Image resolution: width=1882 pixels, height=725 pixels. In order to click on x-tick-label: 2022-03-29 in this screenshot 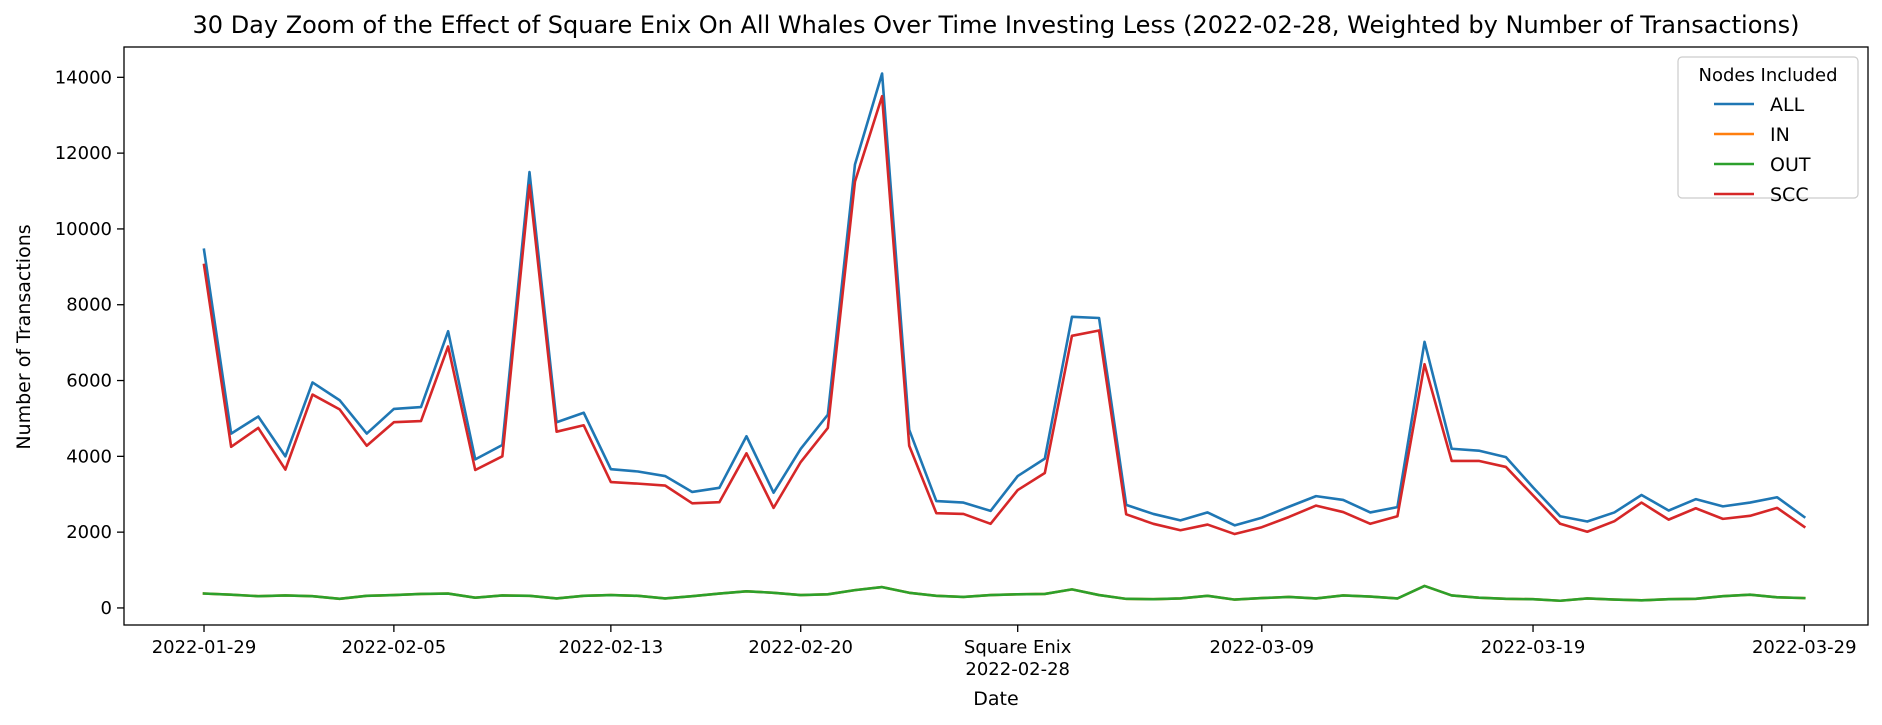, I will do `click(1804, 647)`.